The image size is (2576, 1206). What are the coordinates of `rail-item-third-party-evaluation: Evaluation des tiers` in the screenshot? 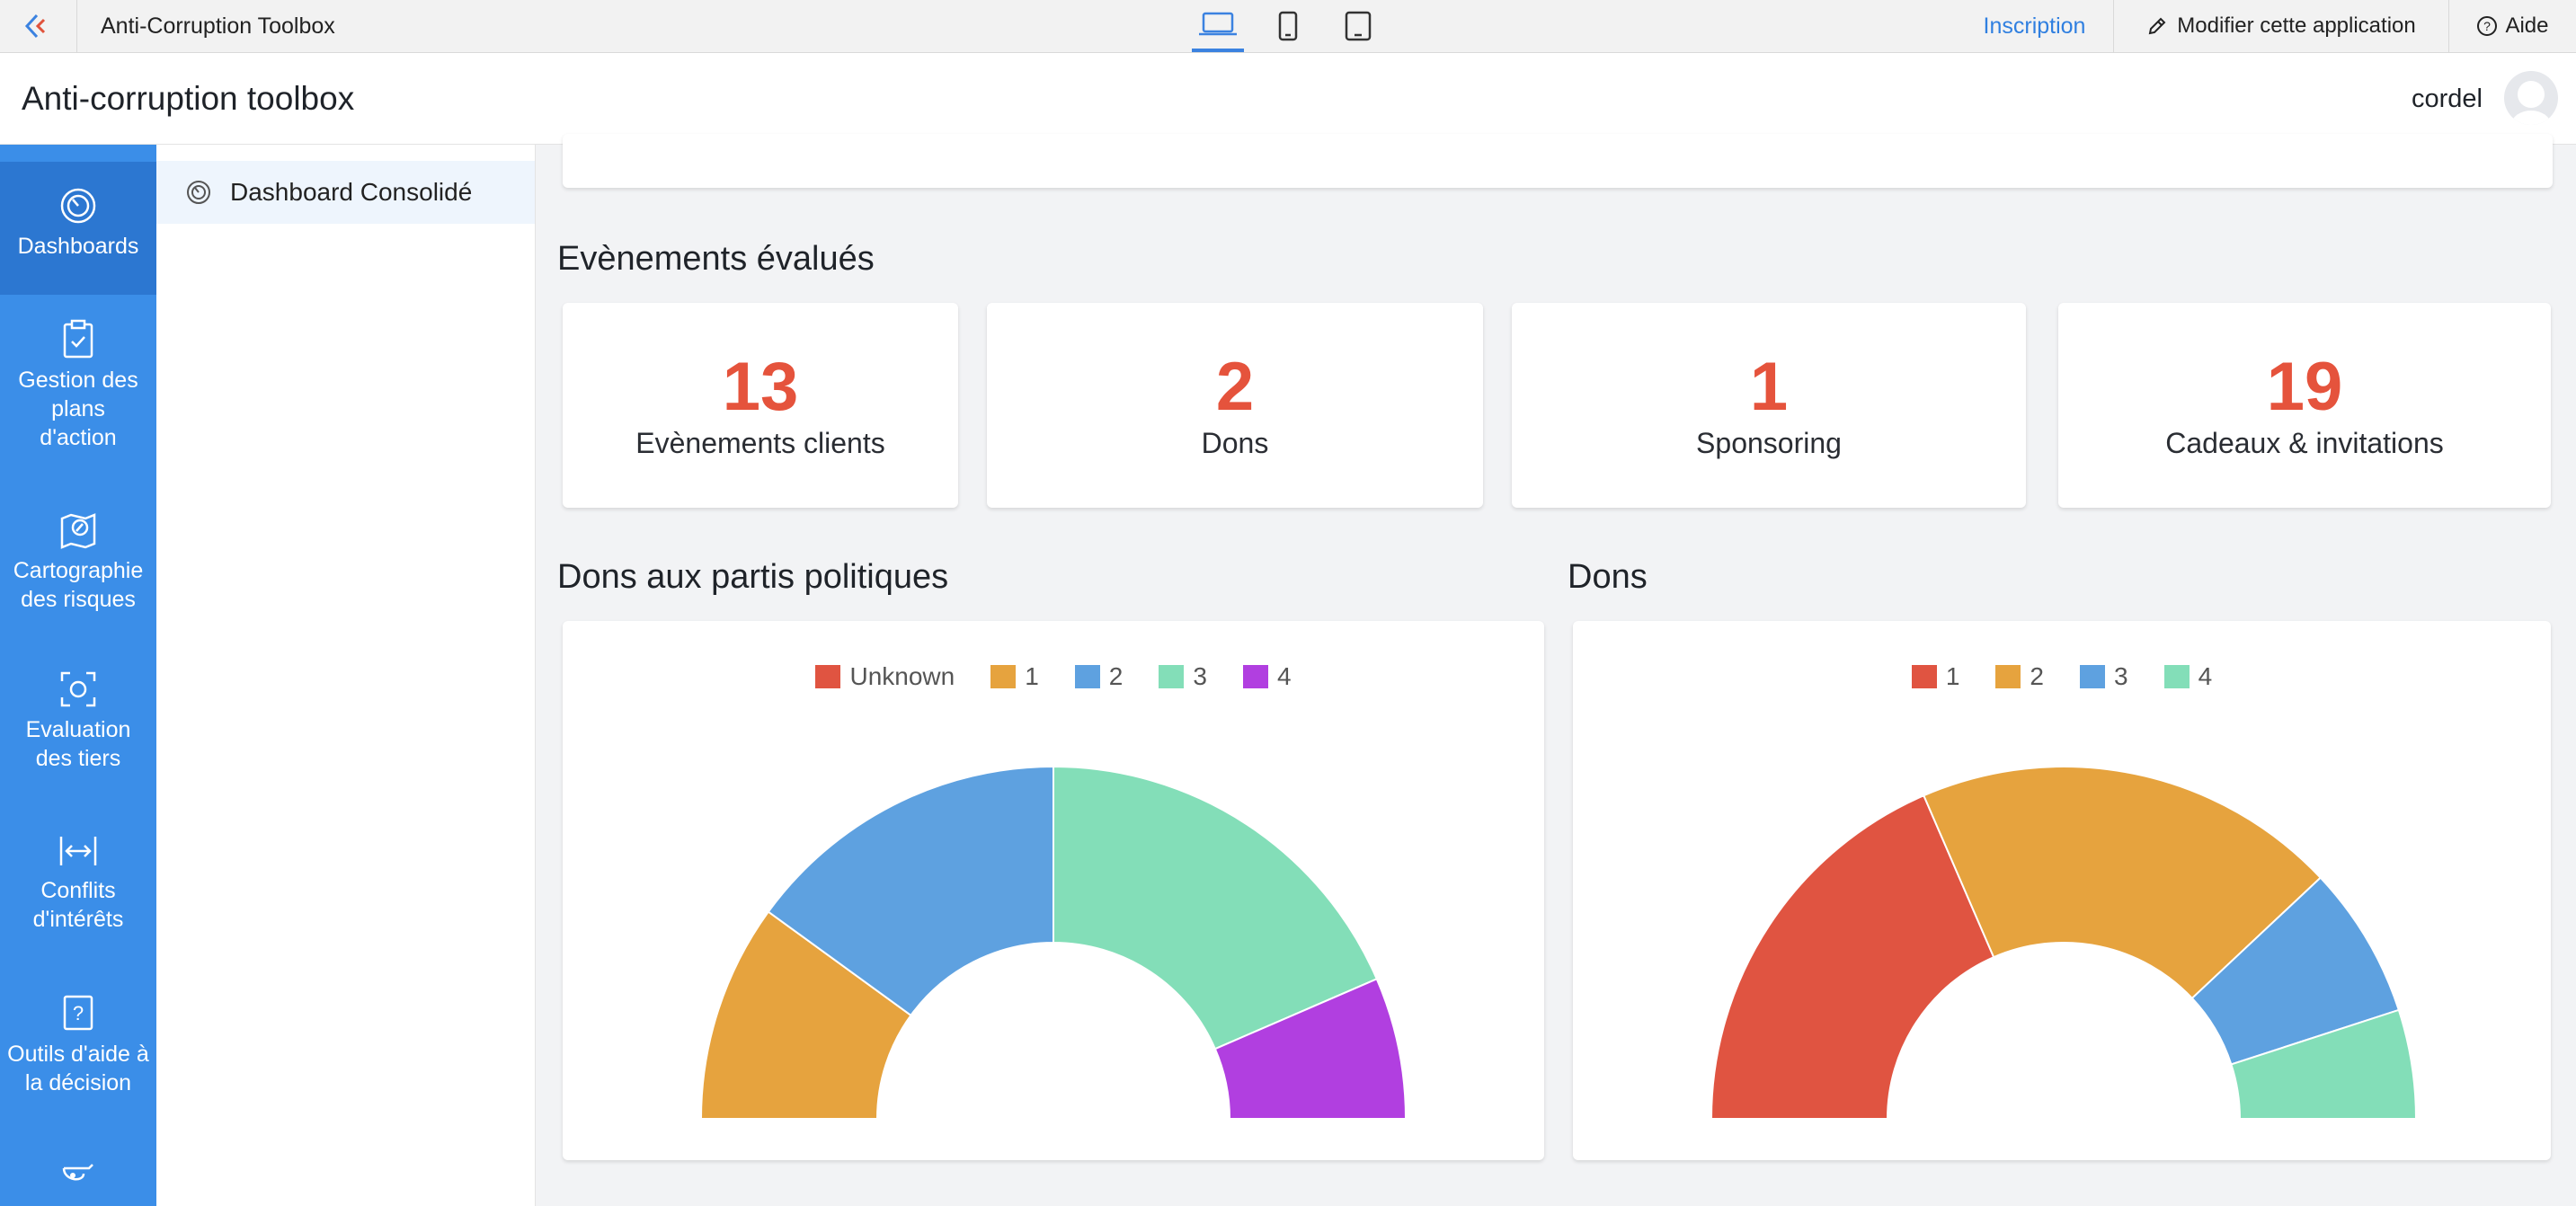 It's located at (78, 728).